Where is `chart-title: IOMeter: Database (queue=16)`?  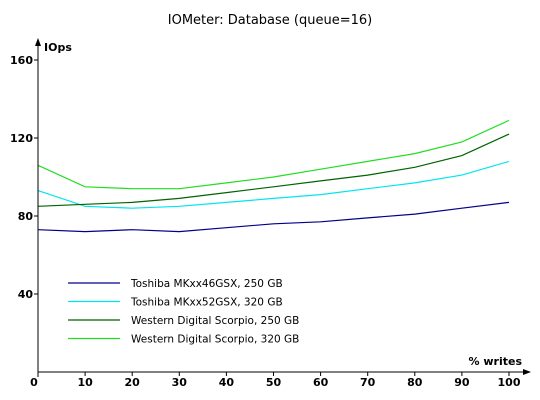 chart-title: IOMeter: Database (queue=16) is located at coordinates (270, 20).